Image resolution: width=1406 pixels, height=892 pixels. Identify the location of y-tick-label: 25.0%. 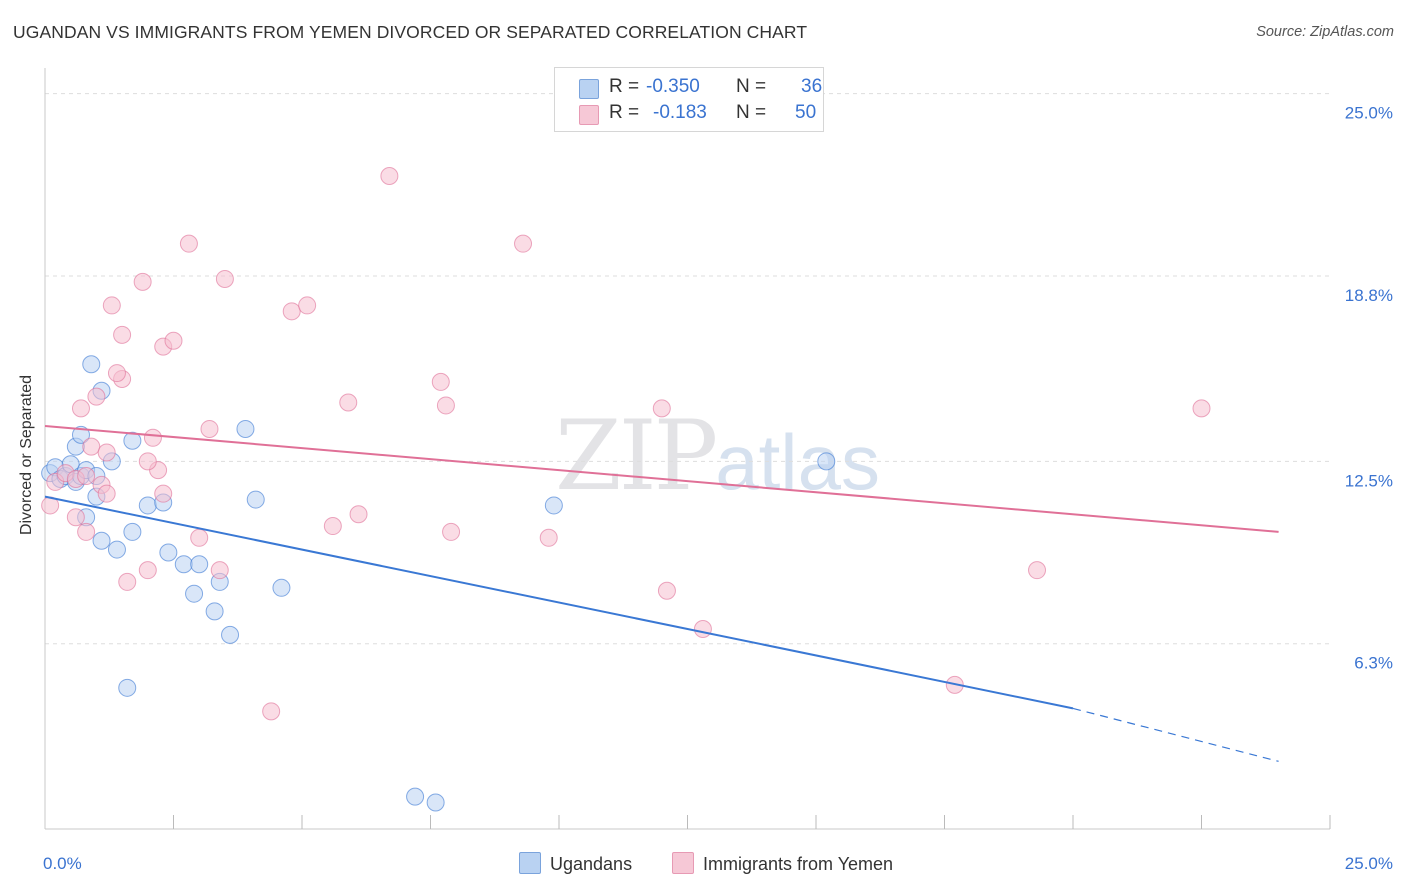
(1369, 113).